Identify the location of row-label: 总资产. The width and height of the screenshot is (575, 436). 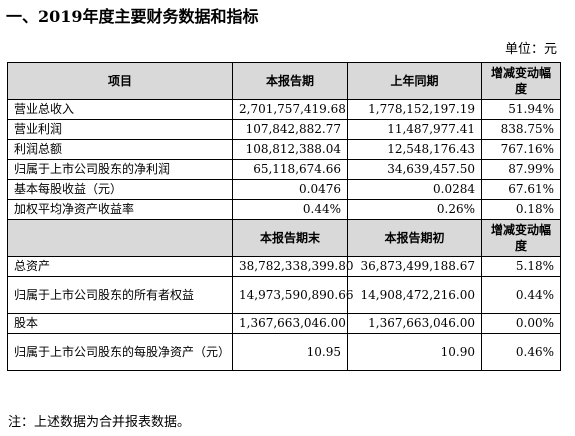
(120, 266).